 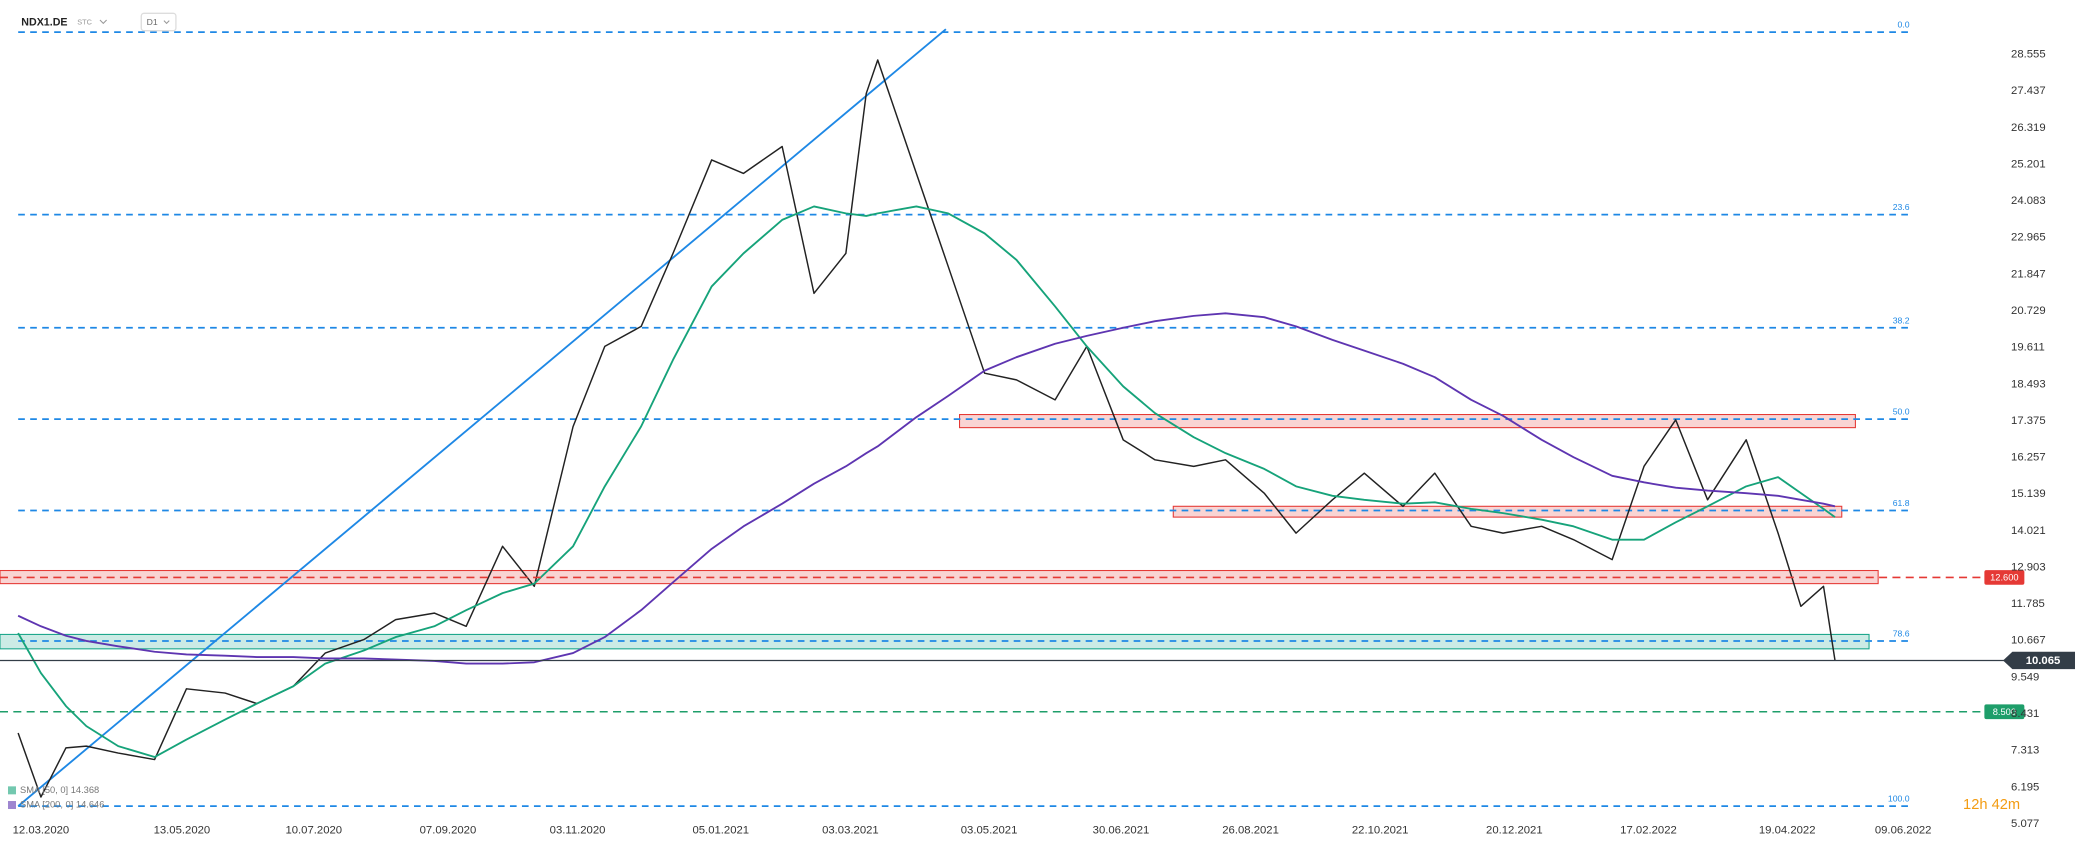 What do you see at coordinates (2028, 201) in the screenshot?
I see `y-tick-label: 24.083` at bounding box center [2028, 201].